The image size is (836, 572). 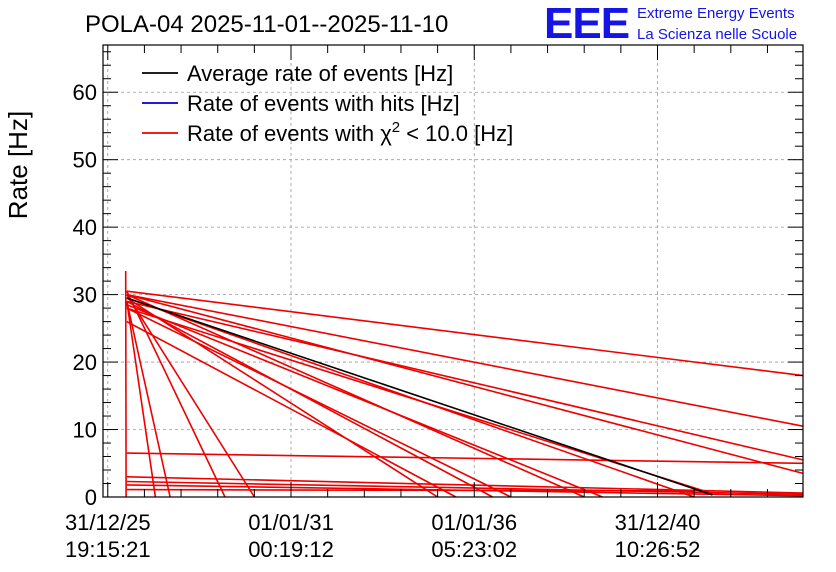 What do you see at coordinates (474, 549) in the screenshot?
I see `x-tick-time: 05:23:02` at bounding box center [474, 549].